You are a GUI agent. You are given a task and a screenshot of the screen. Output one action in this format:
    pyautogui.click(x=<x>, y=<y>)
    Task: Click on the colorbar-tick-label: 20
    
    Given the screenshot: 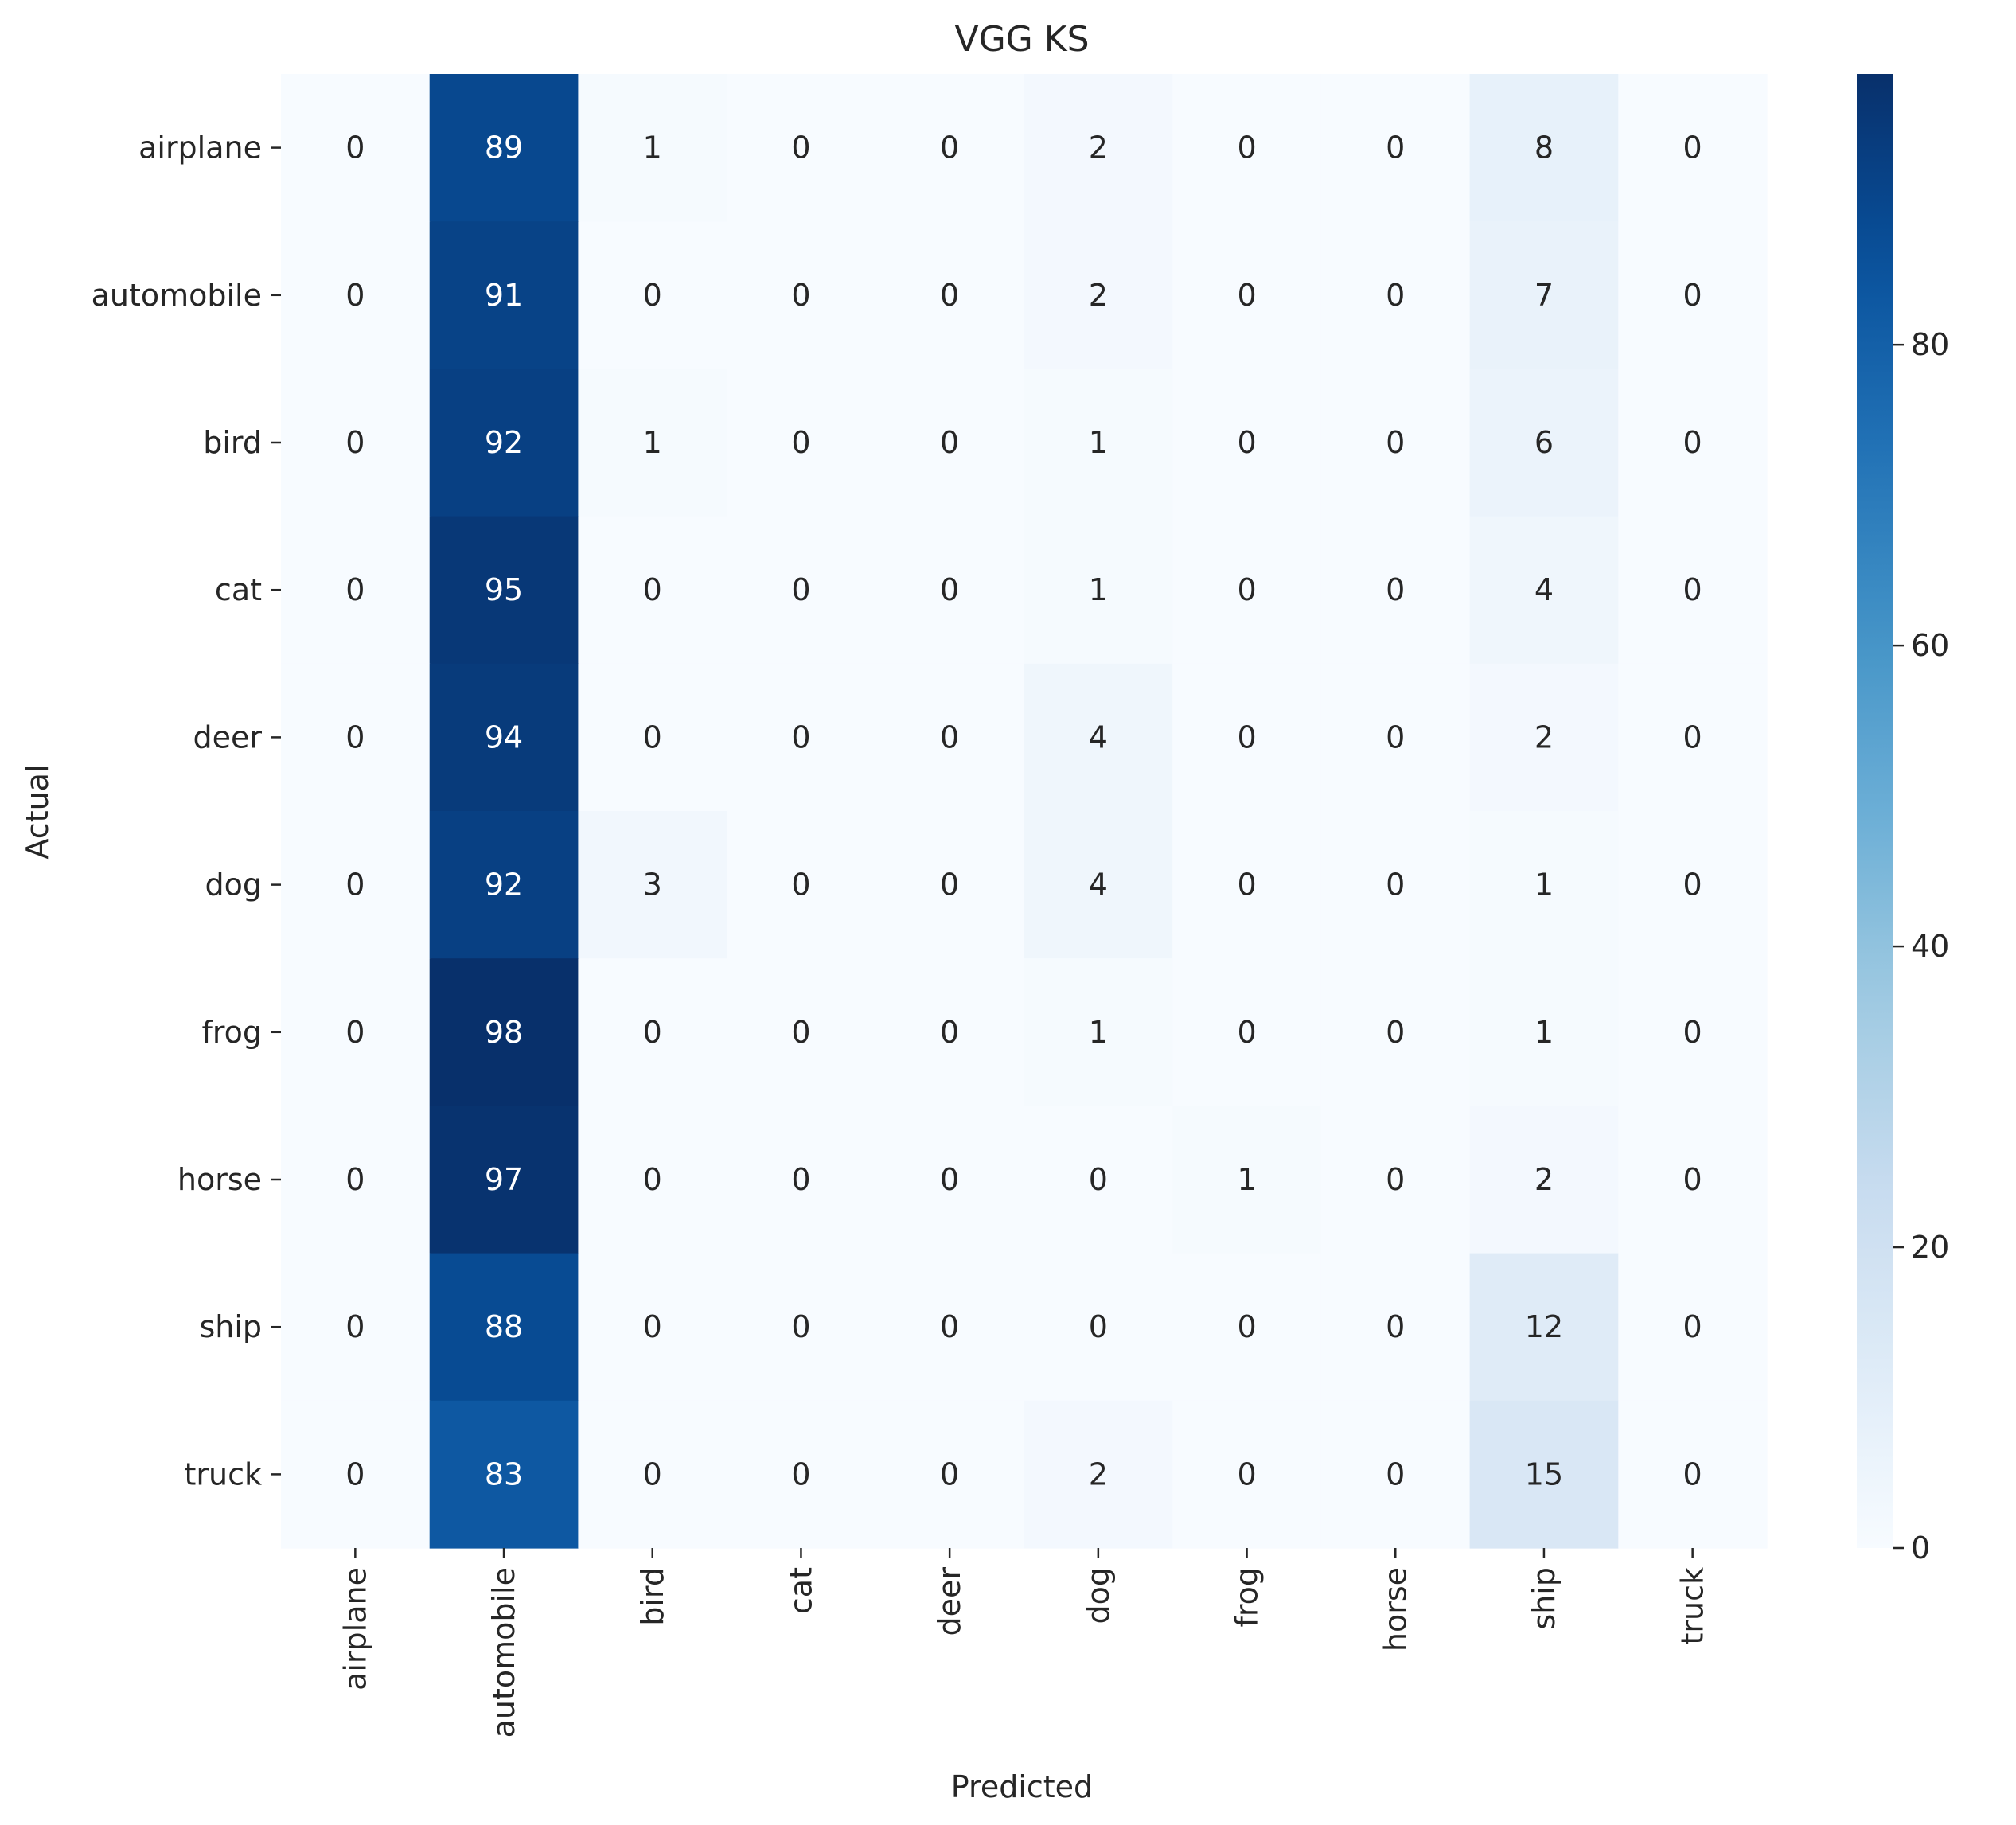 What is the action you would take?
    pyautogui.click(x=1930, y=1247)
    